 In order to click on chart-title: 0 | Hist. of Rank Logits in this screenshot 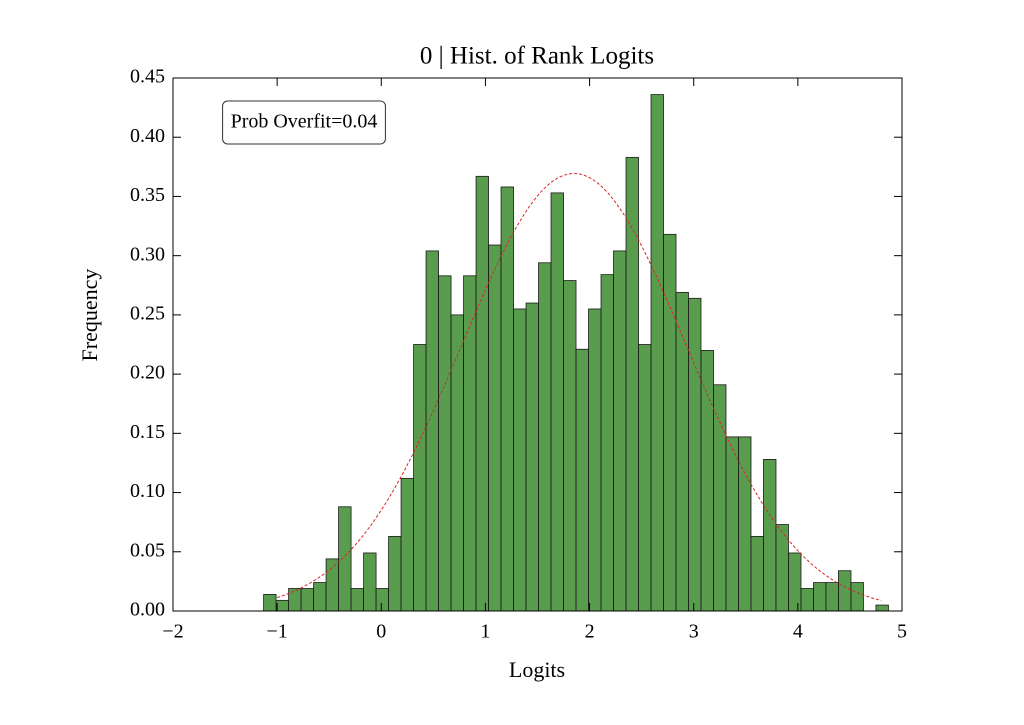, I will do `click(537, 56)`.